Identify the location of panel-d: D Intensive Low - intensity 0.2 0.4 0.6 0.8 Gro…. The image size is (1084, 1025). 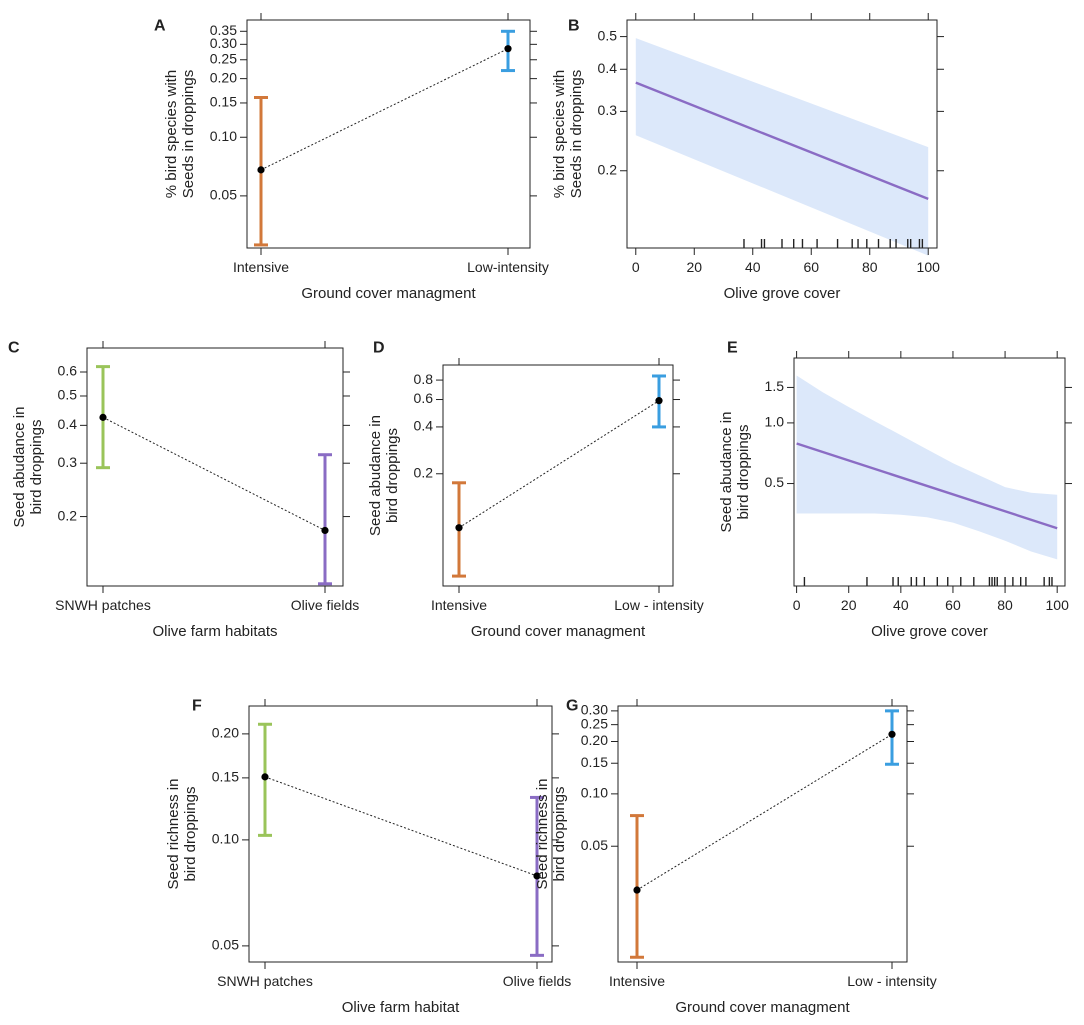
(535, 489).